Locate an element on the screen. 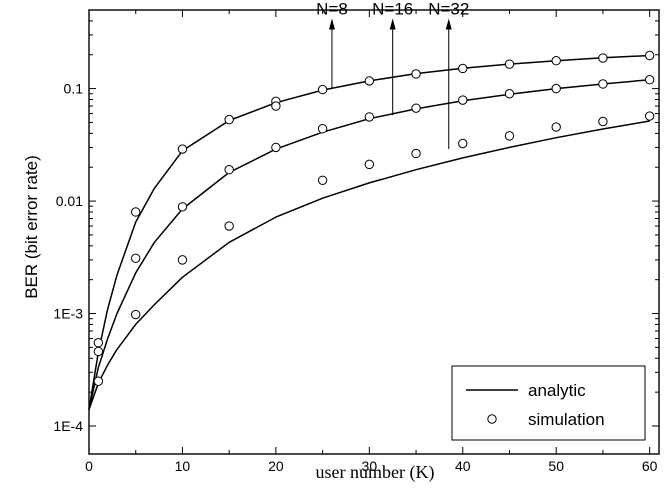  x-tick-label: 30 is located at coordinates (370, 466).